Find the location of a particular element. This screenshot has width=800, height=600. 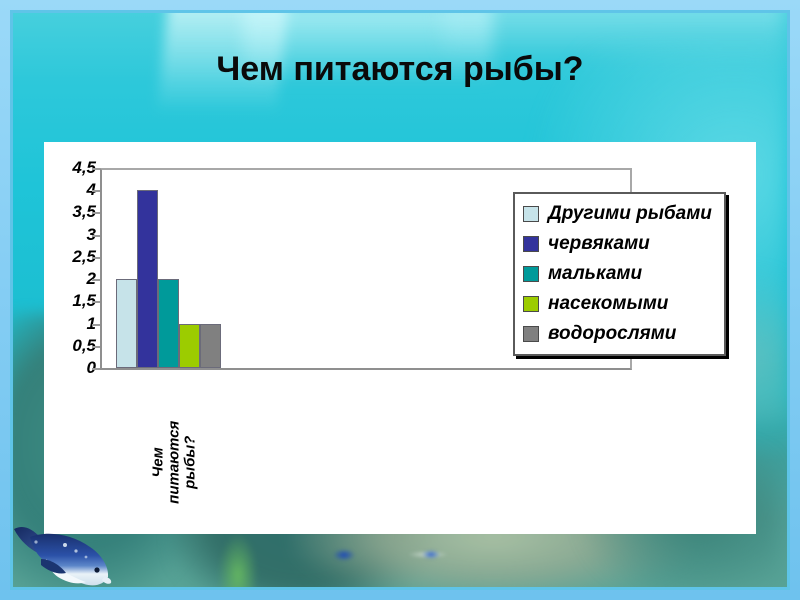

y-axis-tick-label: 3 is located at coordinates (91, 234).